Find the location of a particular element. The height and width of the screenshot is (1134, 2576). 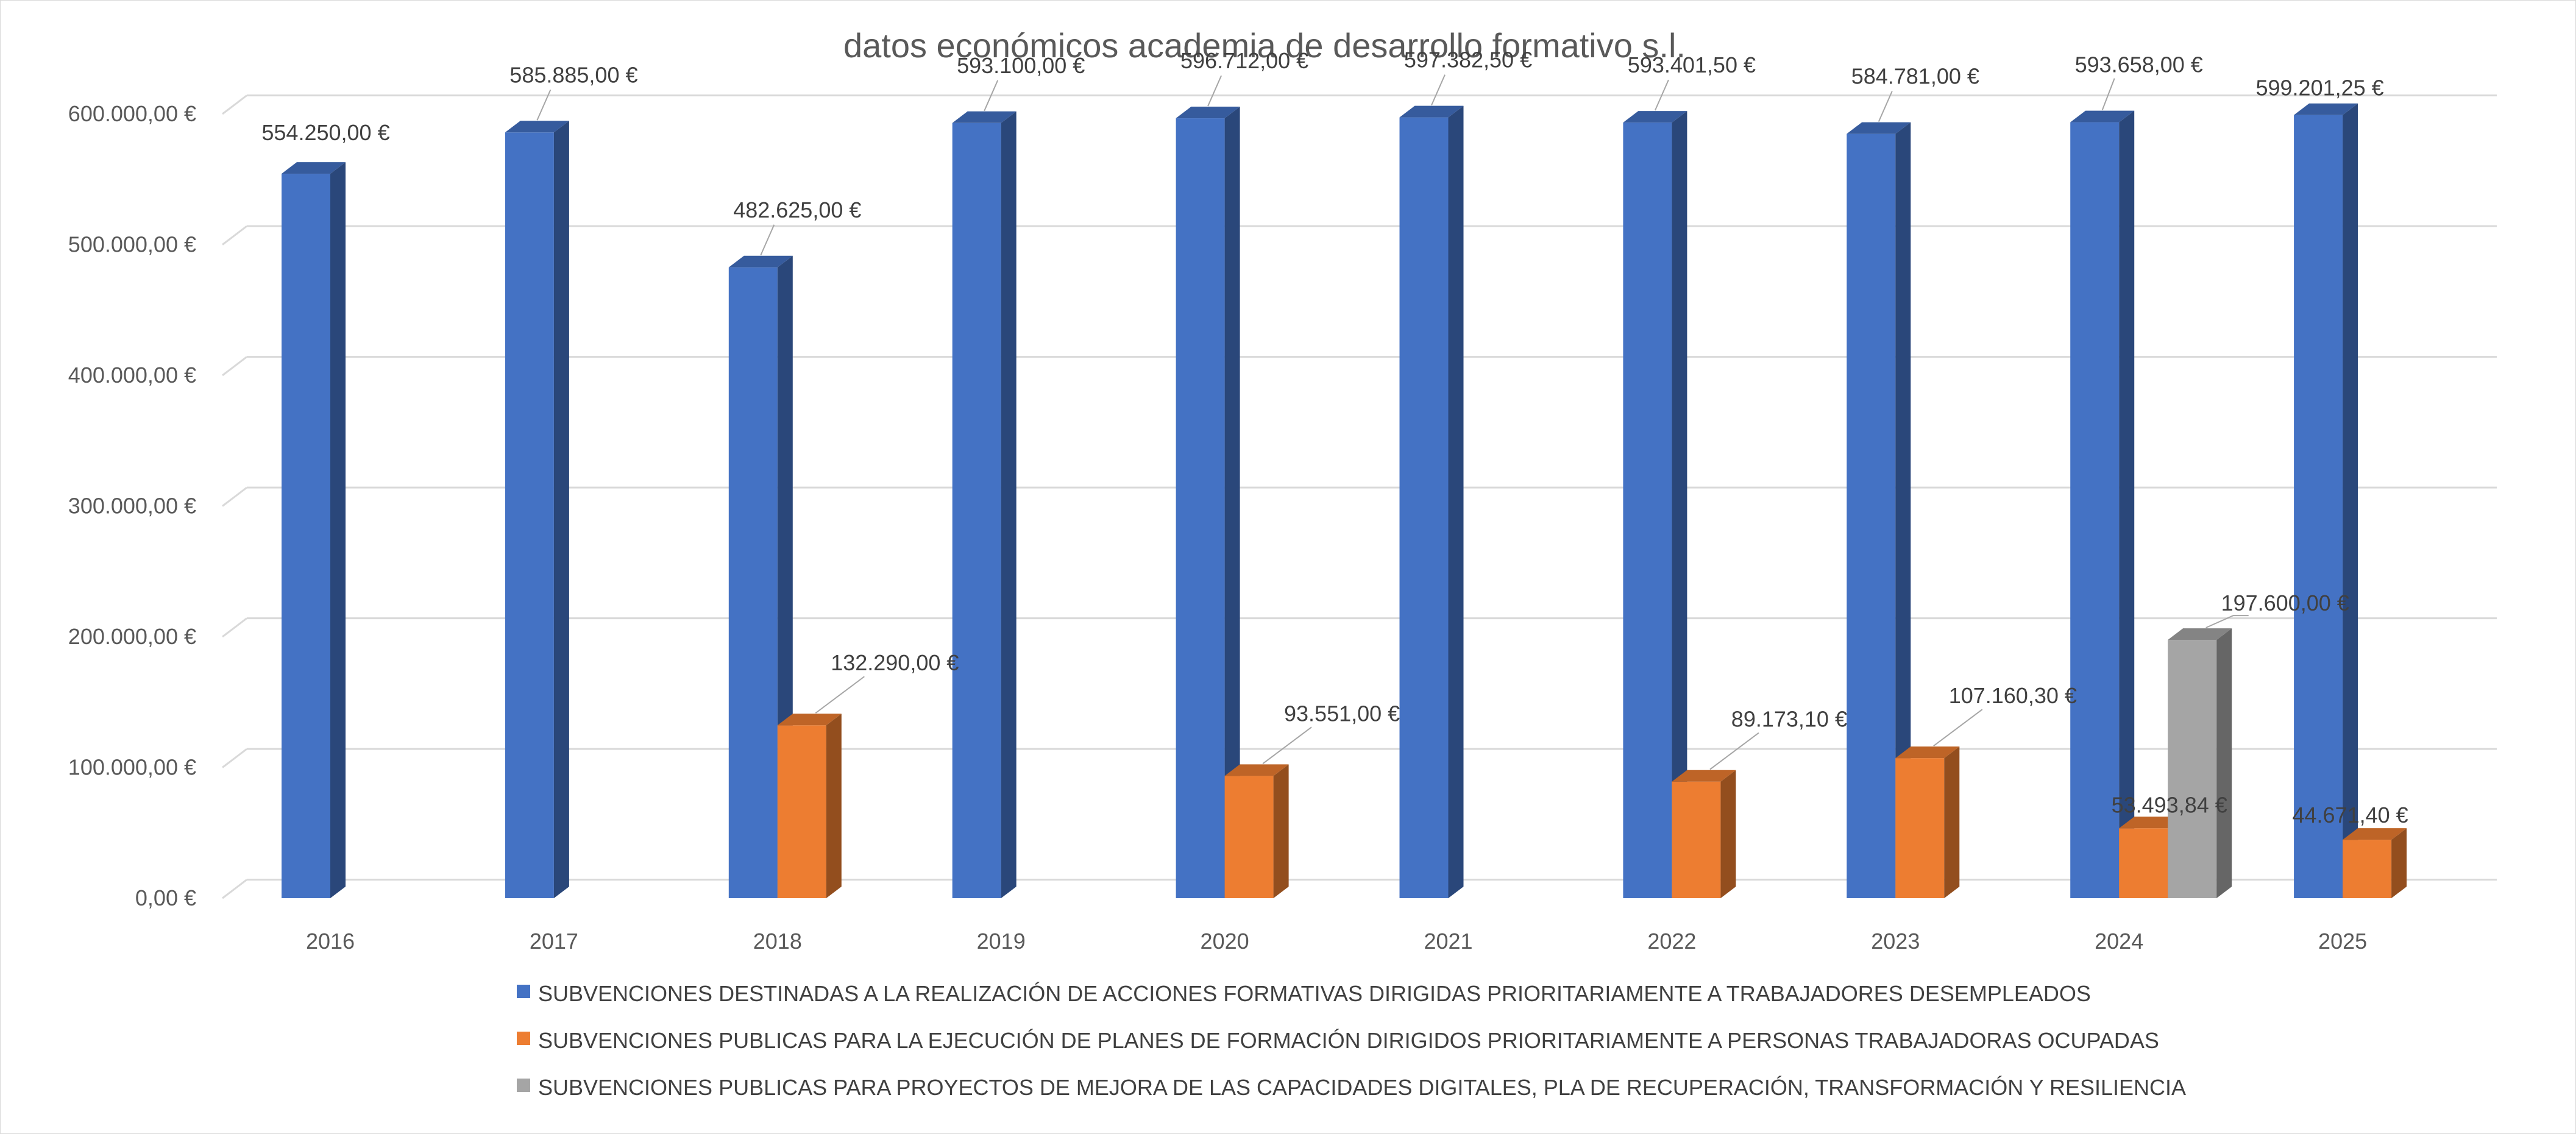

data-label-2025-series-2: 44.671,40 € is located at coordinates (2351, 815).